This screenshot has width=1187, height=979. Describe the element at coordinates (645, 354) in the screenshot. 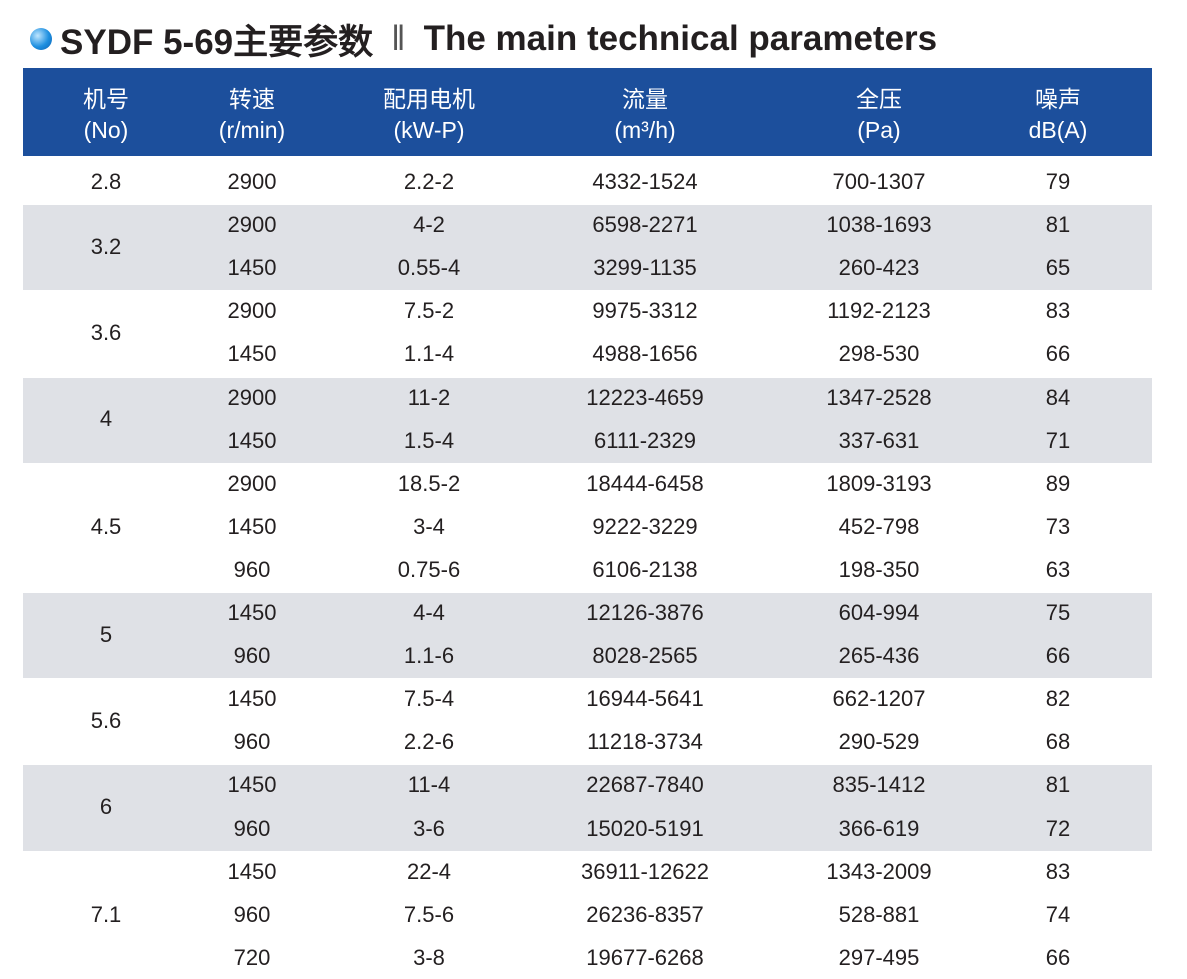

I see `table-cell: 4988-1656` at that location.